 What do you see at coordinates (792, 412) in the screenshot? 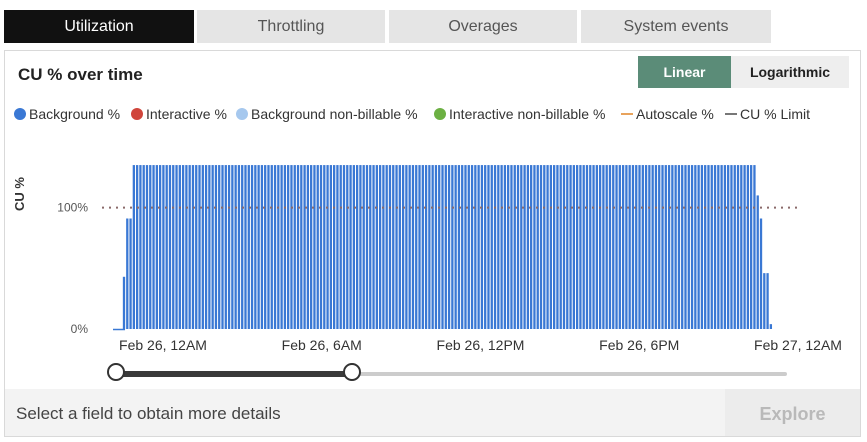
I see `explore-button: Explore` at bounding box center [792, 412].